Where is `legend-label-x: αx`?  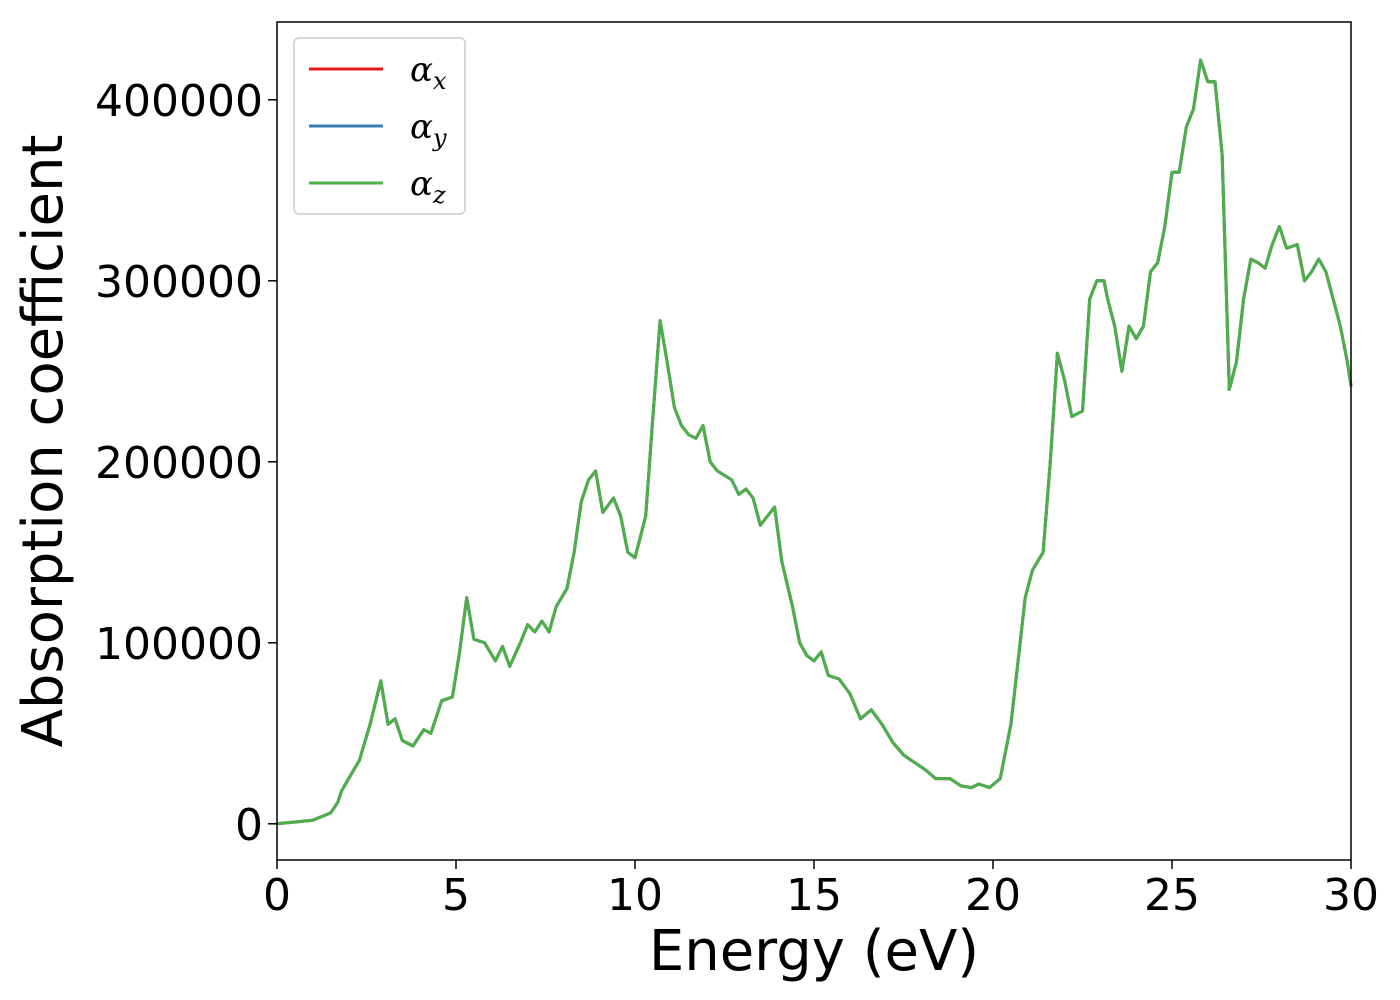 legend-label-x: αx is located at coordinates (428, 72).